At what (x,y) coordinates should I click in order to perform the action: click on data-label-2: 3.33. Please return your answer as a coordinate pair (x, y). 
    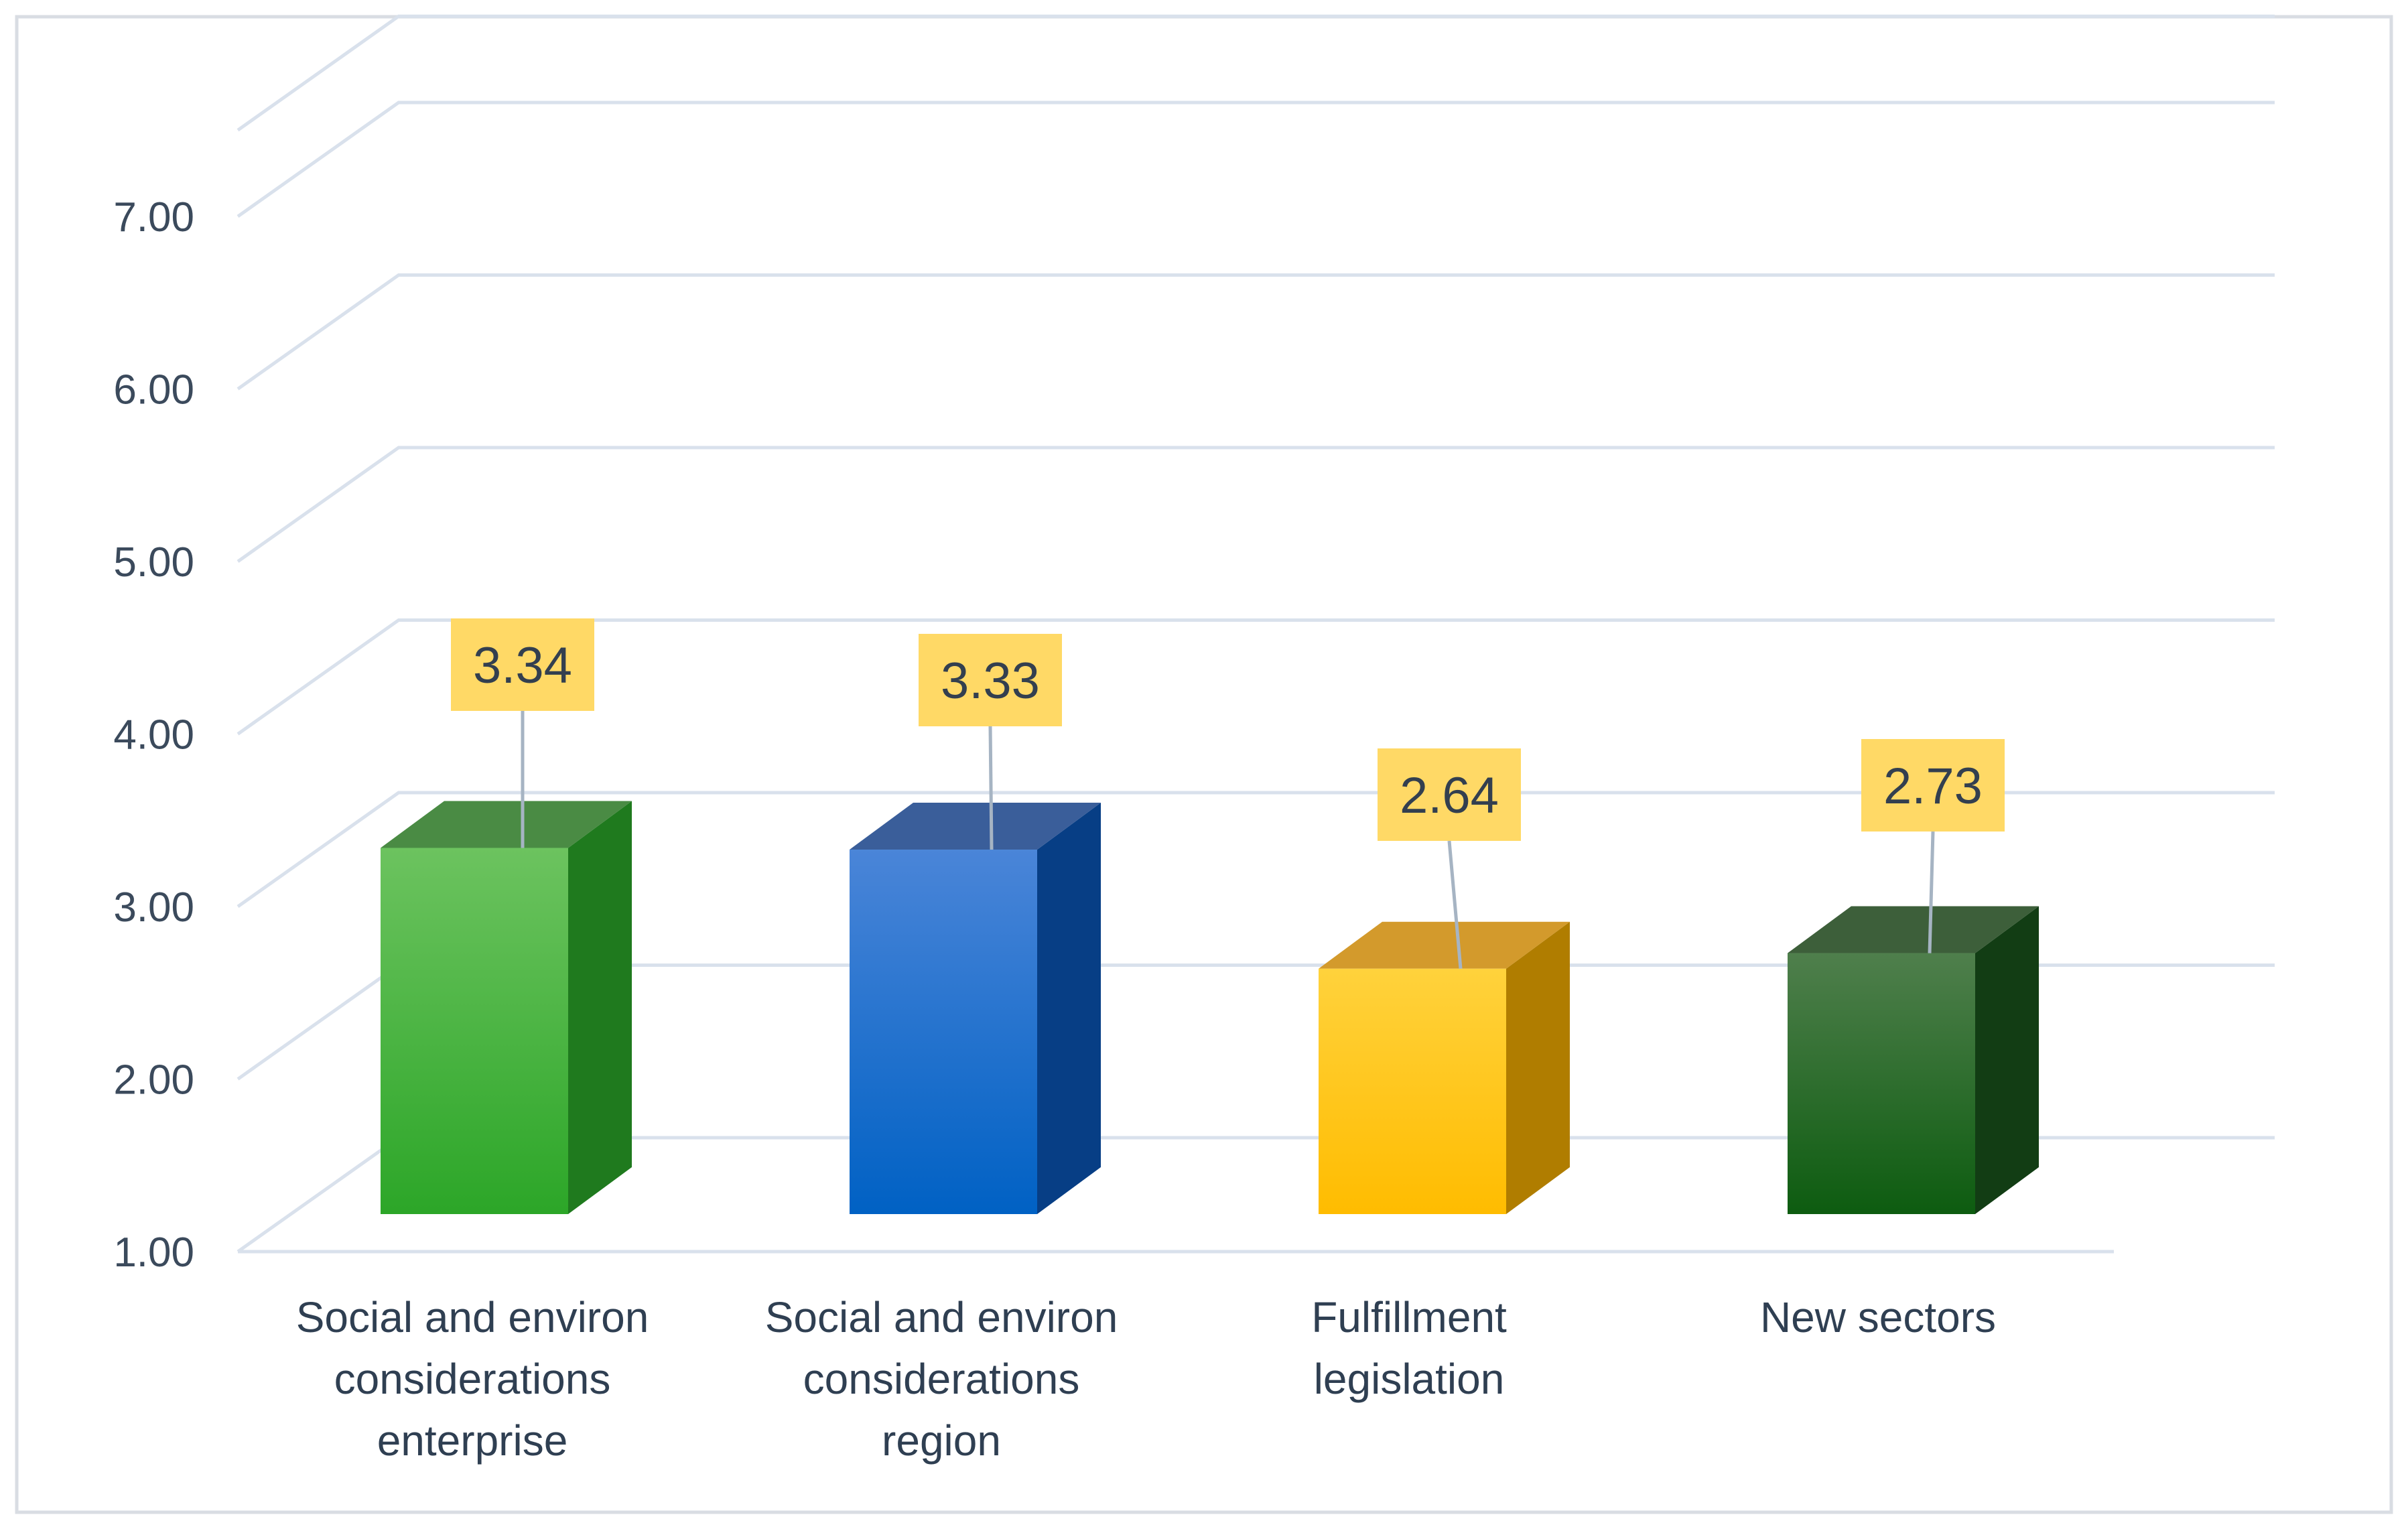
    Looking at the image, I should click on (990, 742).